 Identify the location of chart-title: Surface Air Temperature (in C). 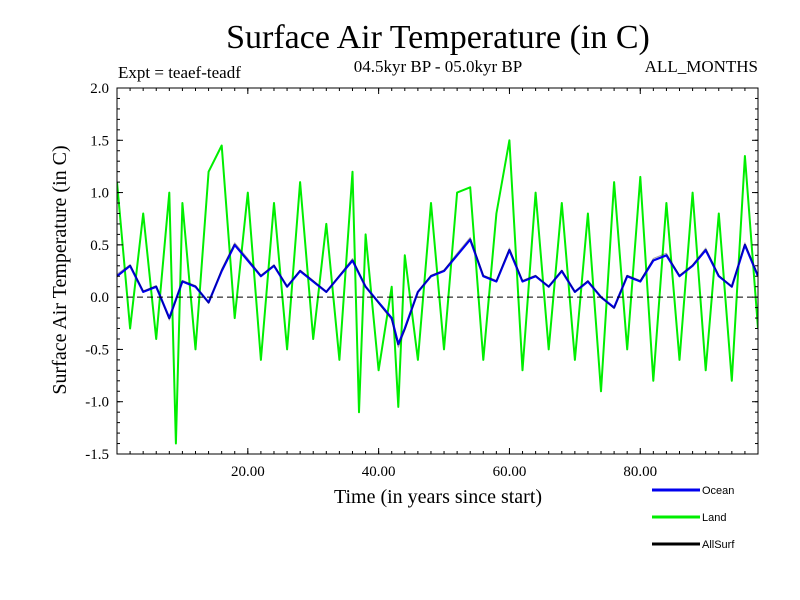
(438, 37).